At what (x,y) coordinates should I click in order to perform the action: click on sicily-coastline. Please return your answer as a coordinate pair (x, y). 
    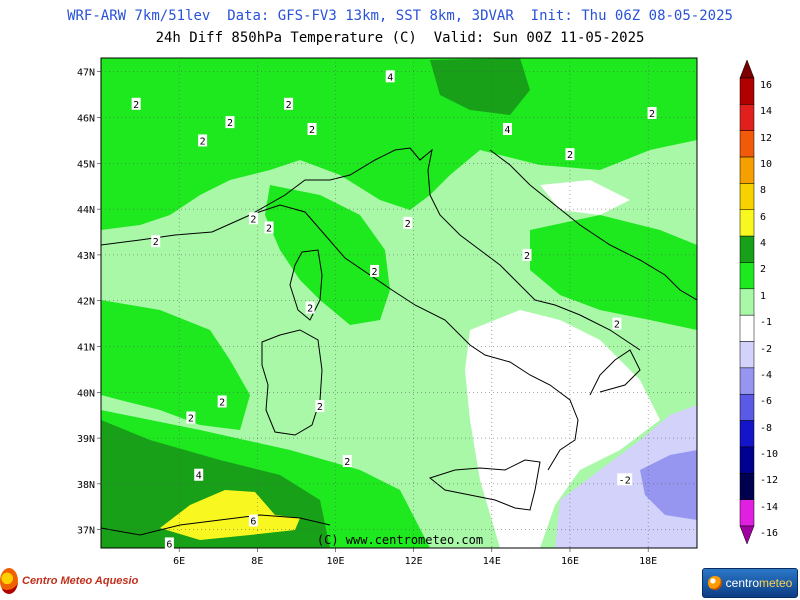
    Looking at the image, I should click on (484, 485).